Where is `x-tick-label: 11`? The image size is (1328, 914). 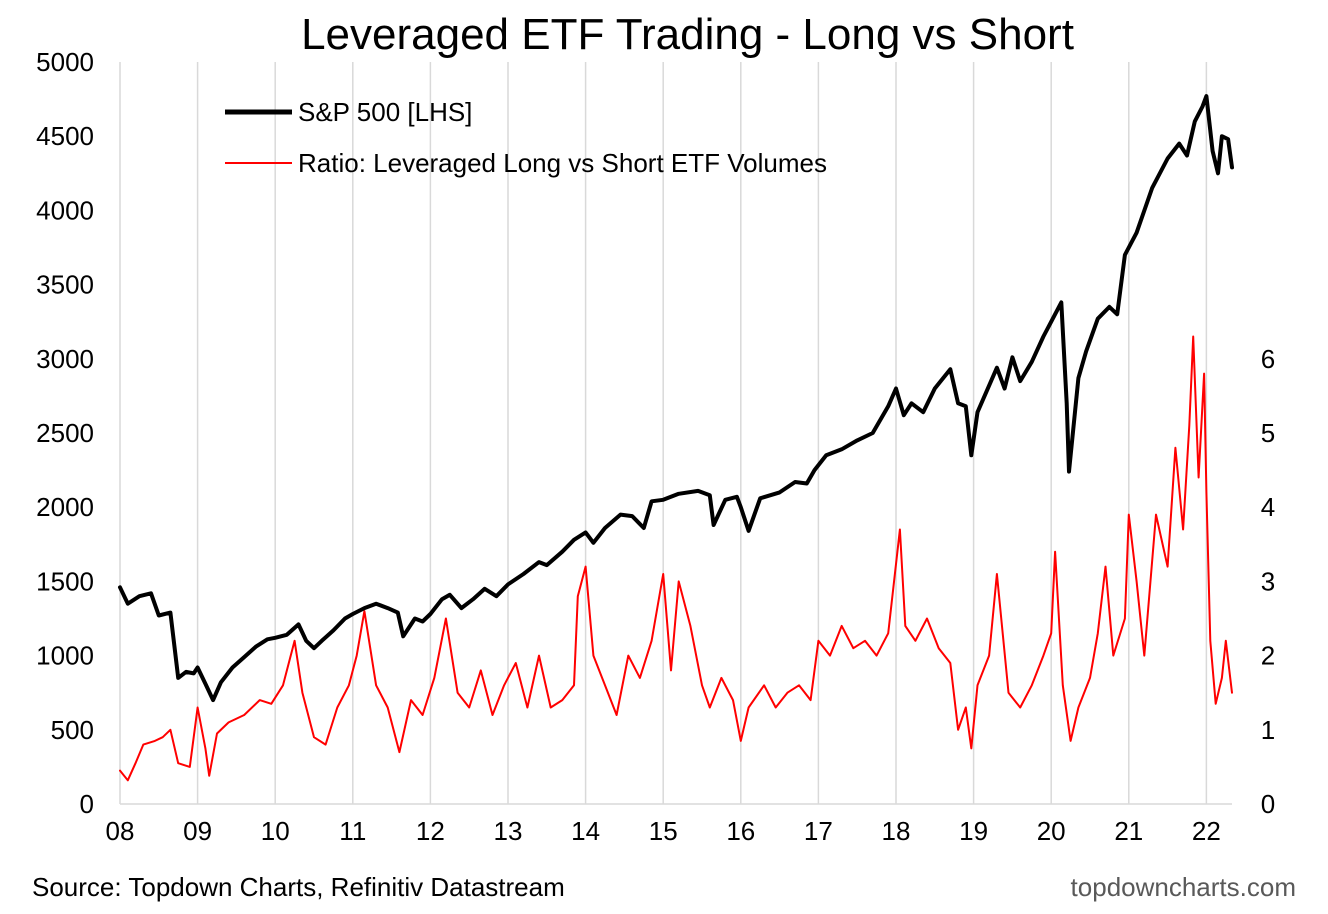 x-tick-label: 11 is located at coordinates (352, 831).